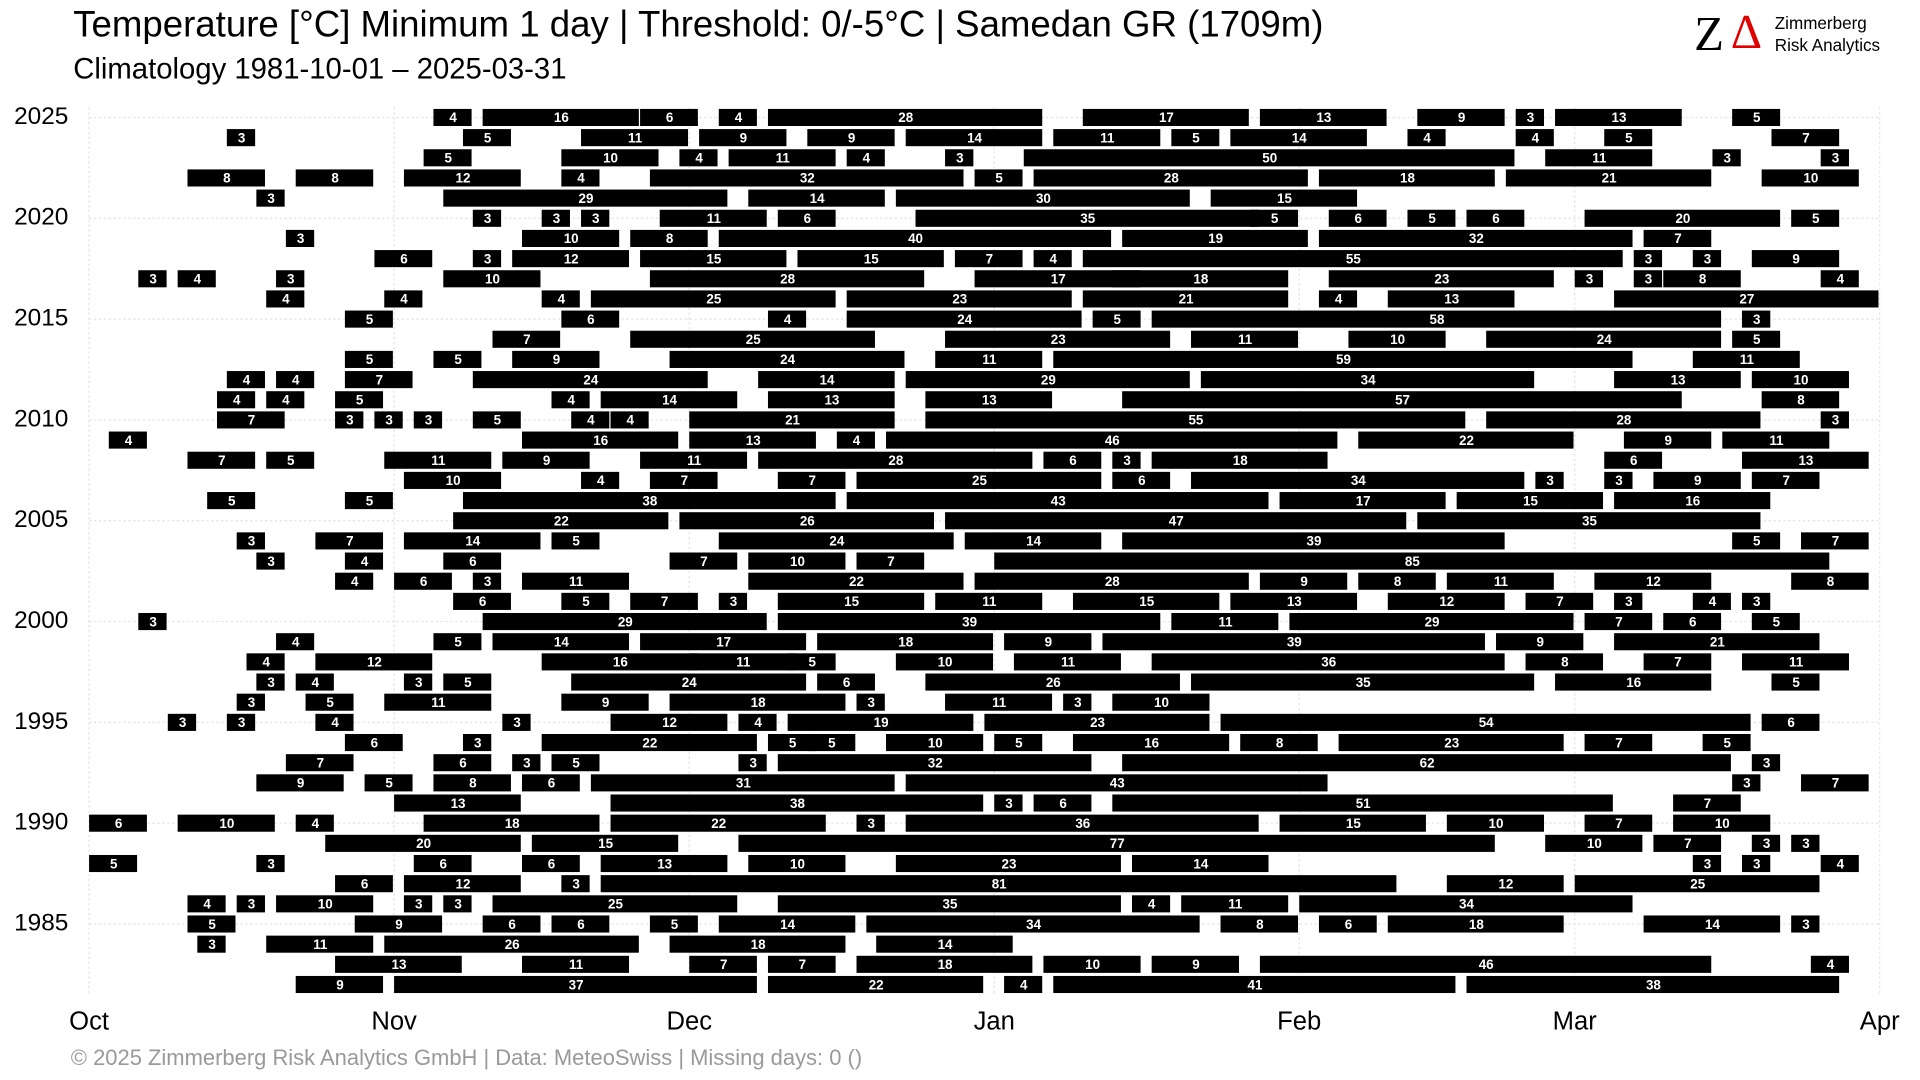 The width and height of the screenshot is (1920, 1080). I want to click on run-label: 9, so click(398, 924).